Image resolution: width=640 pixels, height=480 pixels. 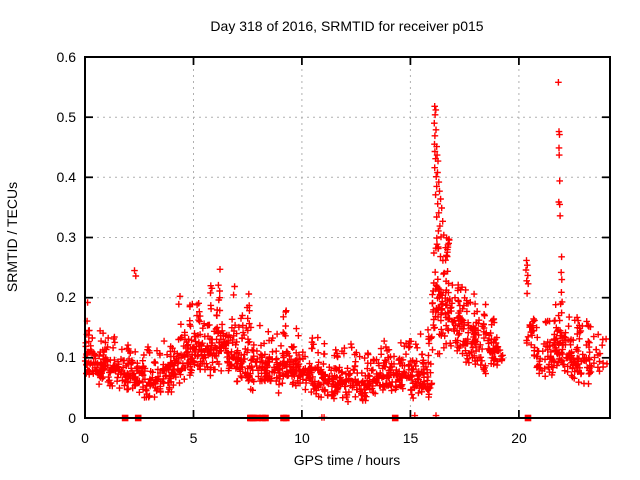 What do you see at coordinates (85, 438) in the screenshot?
I see `x-tick-label-0: 0` at bounding box center [85, 438].